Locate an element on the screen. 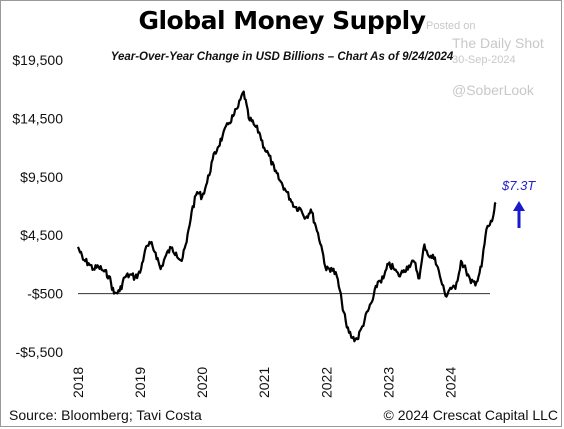  y-tick-label: $9,500 is located at coordinates (41, 177).